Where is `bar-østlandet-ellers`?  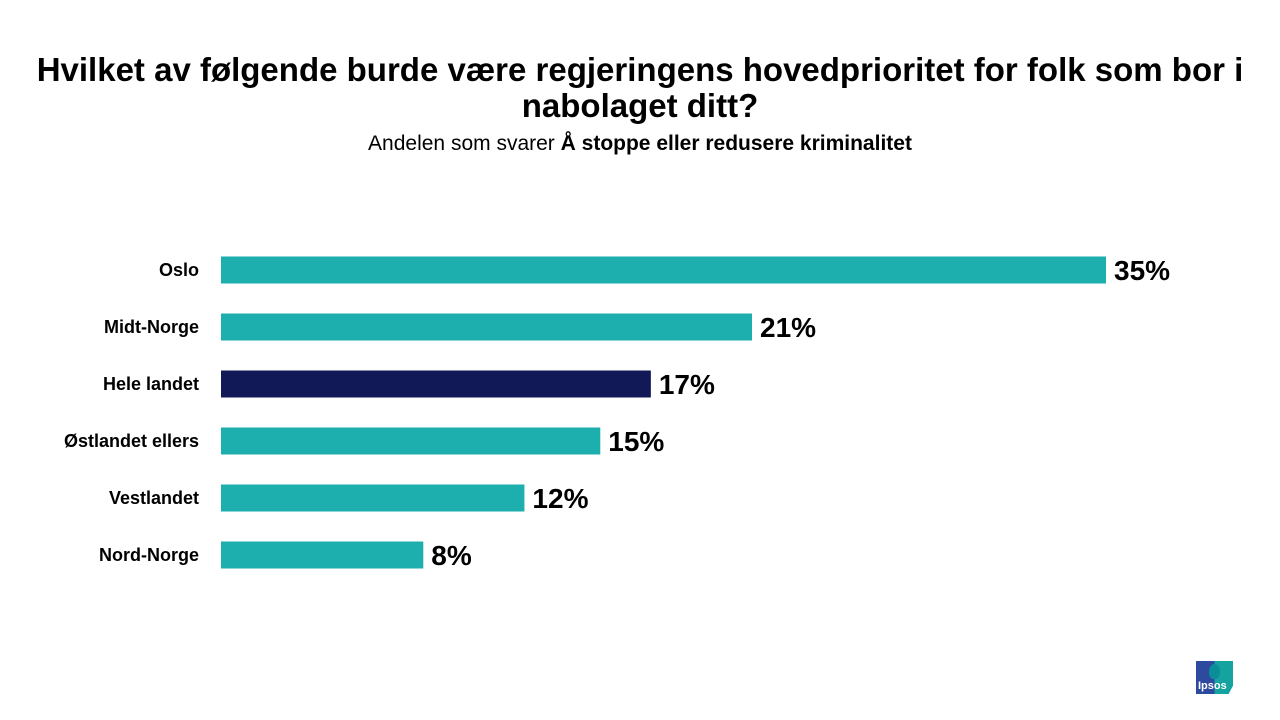 bar-østlandet-ellers is located at coordinates (411, 441).